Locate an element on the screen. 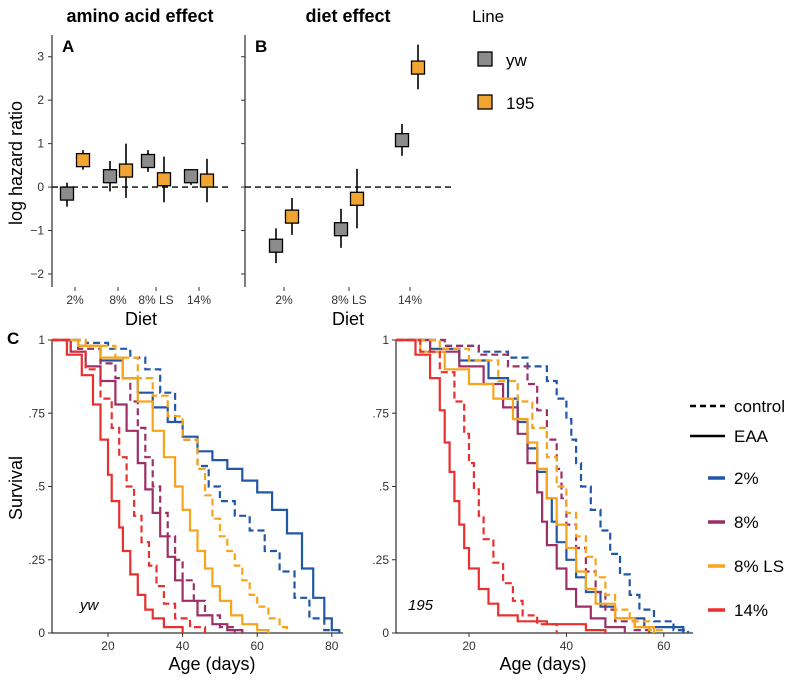  legend-diet-label-2: 2% is located at coordinates (746, 478).